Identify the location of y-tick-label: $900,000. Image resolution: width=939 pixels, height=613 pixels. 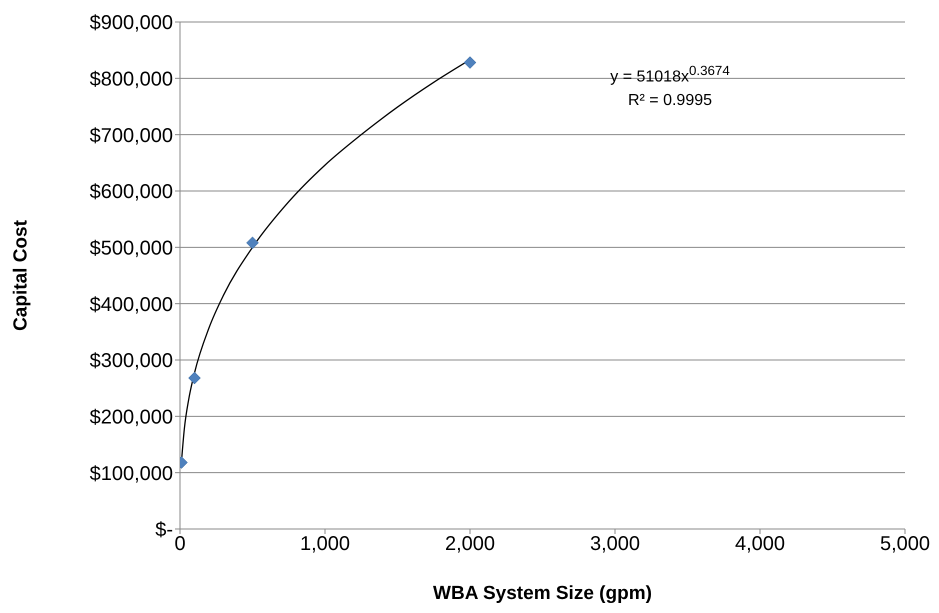
(131, 23).